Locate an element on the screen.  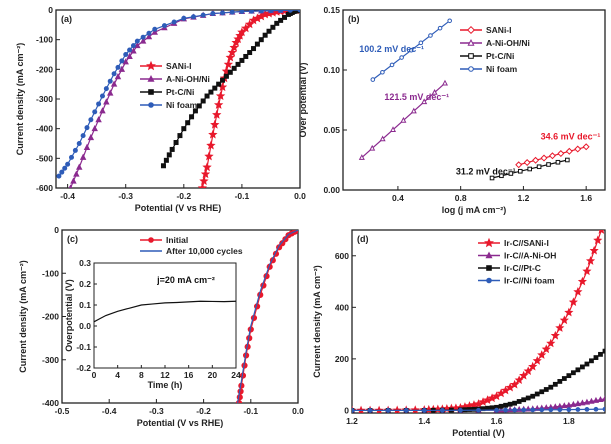
x-axis-label: log (j mA cm⁻²) is located at coordinates (474, 210).